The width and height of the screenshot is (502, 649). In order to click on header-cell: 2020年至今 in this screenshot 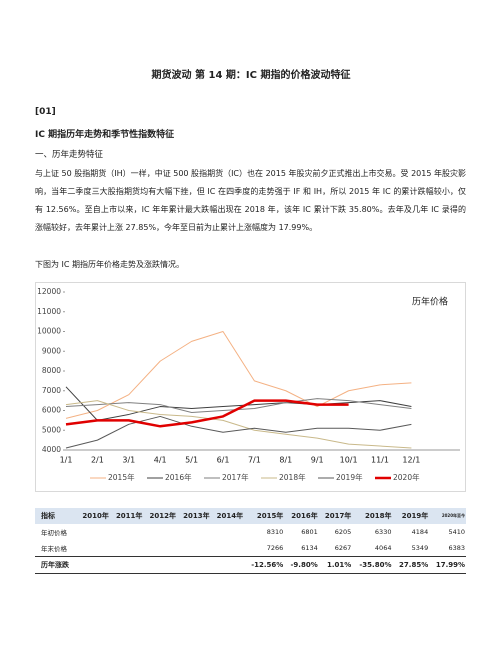, I will do `click(447, 516)`.